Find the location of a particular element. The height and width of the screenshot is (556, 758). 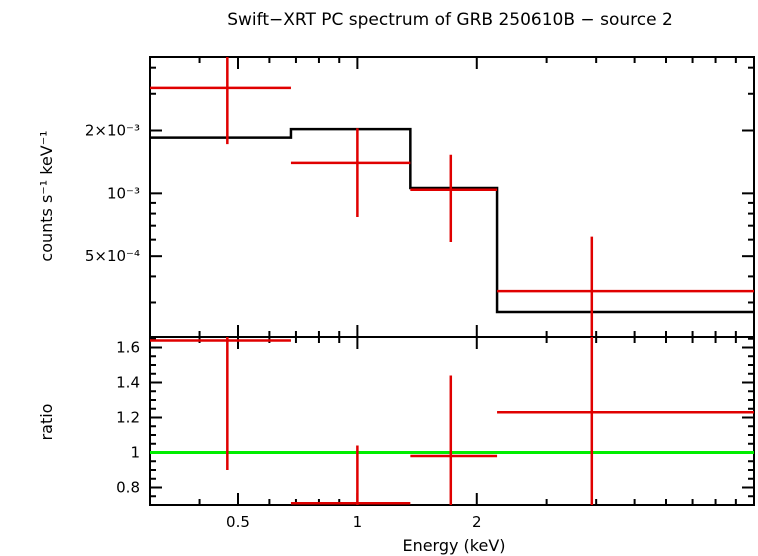

y-tick-label: 2×10⁻³ is located at coordinates (112, 131).